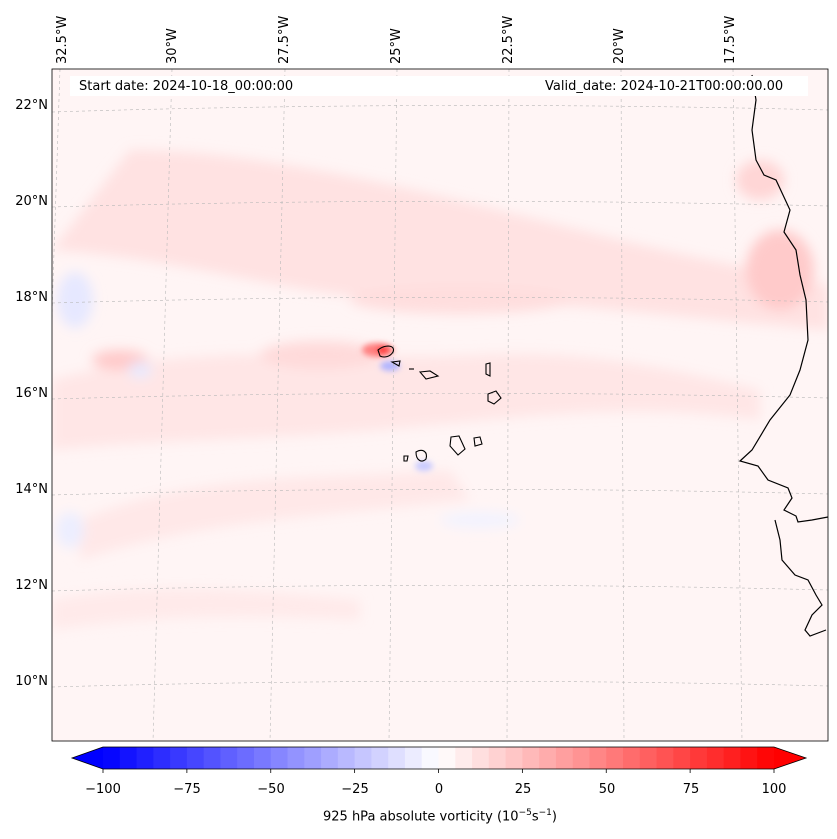  Describe the element at coordinates (439, 789) in the screenshot. I see `colorbar-tick-label: 0` at that location.